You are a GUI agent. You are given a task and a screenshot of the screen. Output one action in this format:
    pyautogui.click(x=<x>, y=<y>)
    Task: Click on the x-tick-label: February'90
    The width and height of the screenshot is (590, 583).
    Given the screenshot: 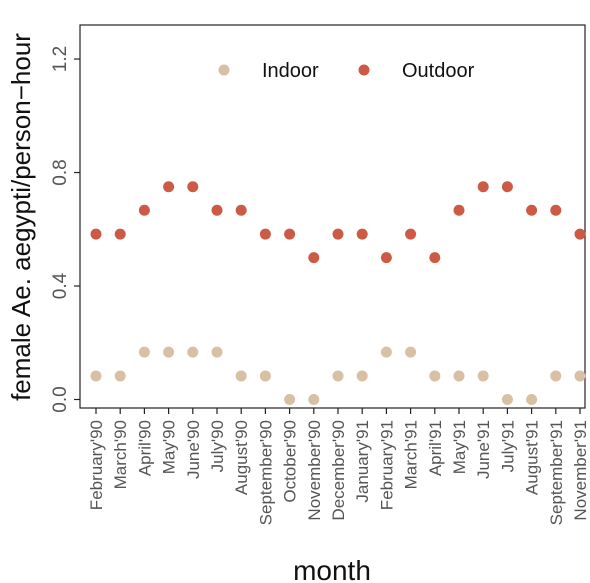 What is the action you would take?
    pyautogui.click(x=96, y=465)
    